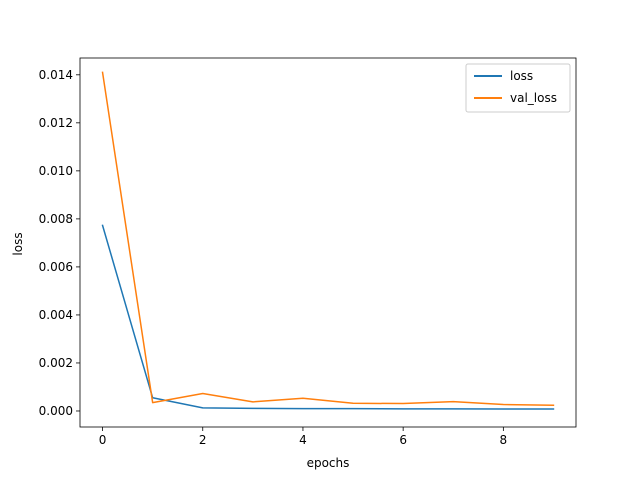 The height and width of the screenshot is (485, 640). Describe the element at coordinates (56, 363) in the screenshot. I see `y-tick-label: 0.002` at that location.